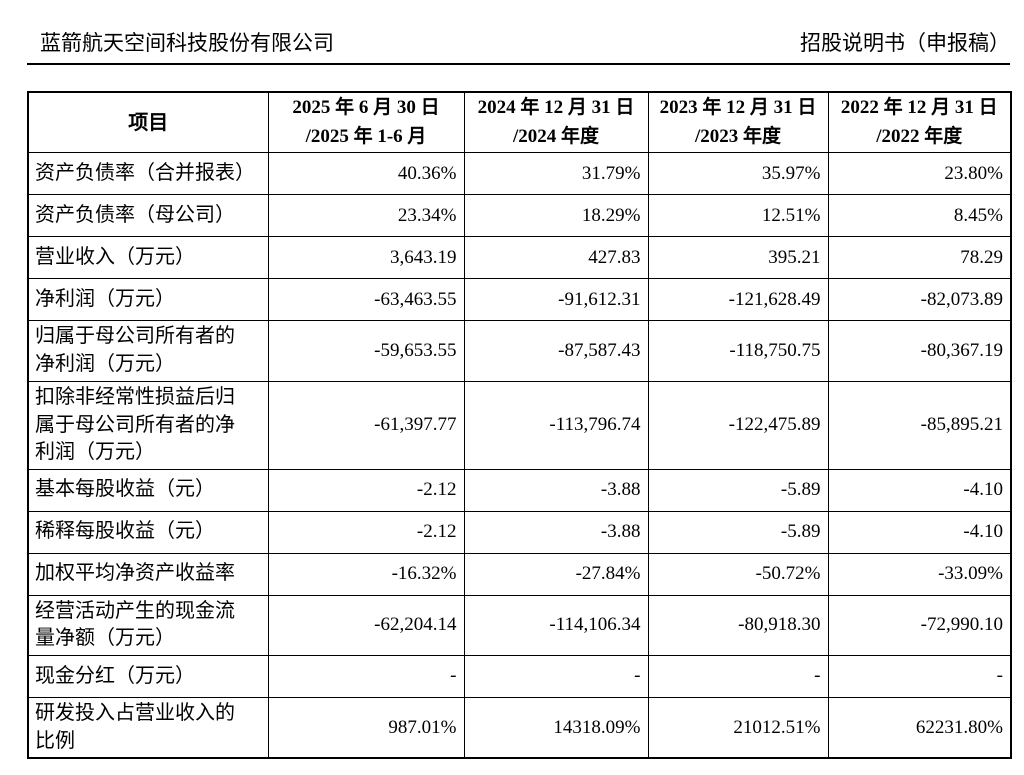 The width and height of the screenshot is (1024, 775). What do you see at coordinates (919, 257) in the screenshot?
I see `value-cell: 78.29` at bounding box center [919, 257].